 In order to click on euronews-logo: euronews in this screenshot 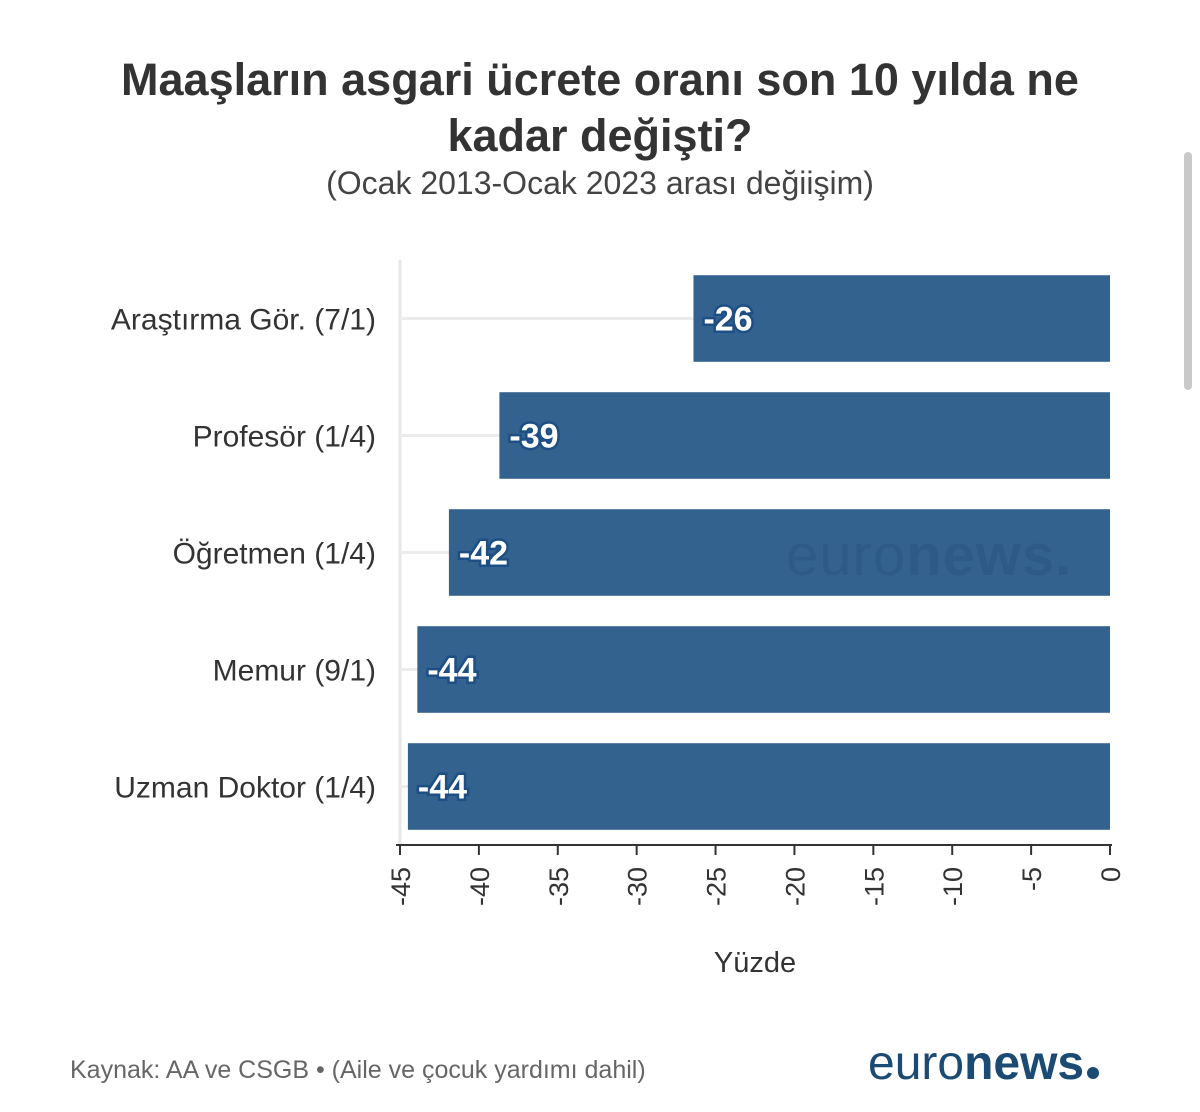, I will do `click(984, 1064)`.